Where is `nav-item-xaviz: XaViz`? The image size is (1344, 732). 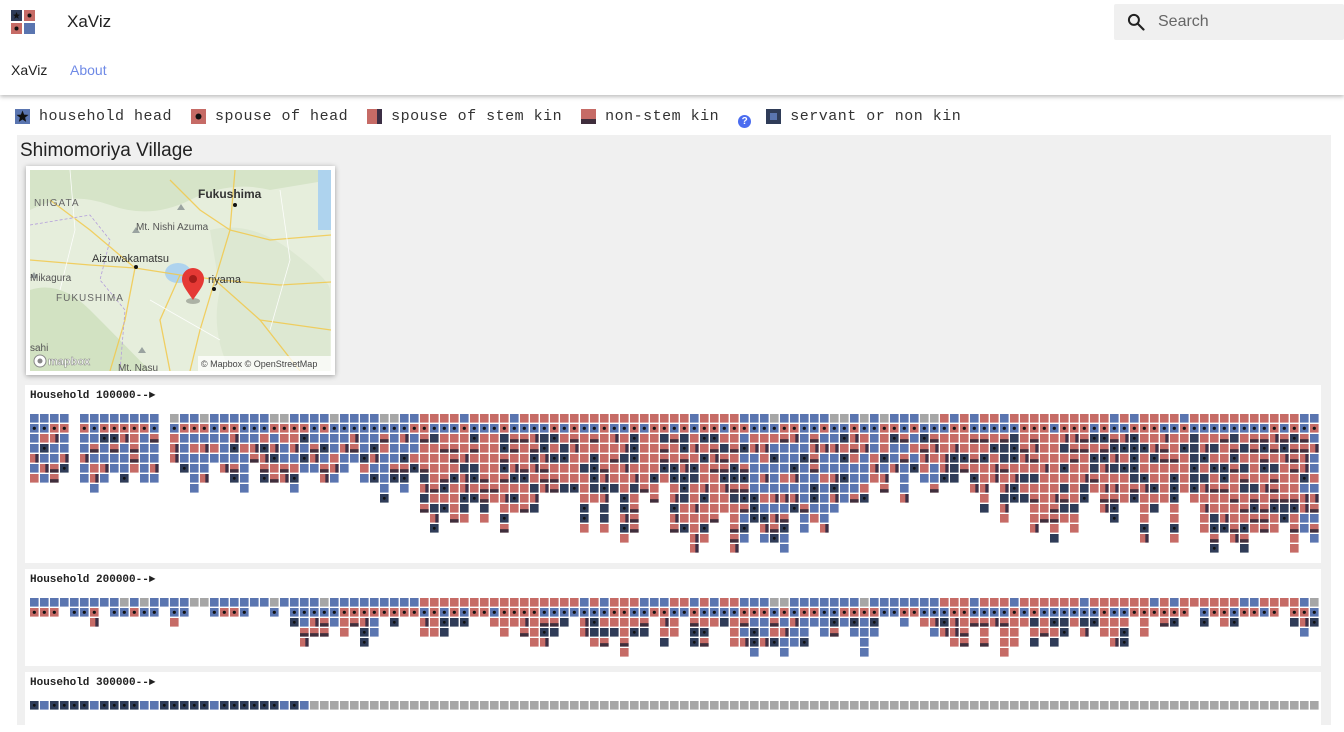
nav-item-xaviz: XaViz is located at coordinates (29, 70).